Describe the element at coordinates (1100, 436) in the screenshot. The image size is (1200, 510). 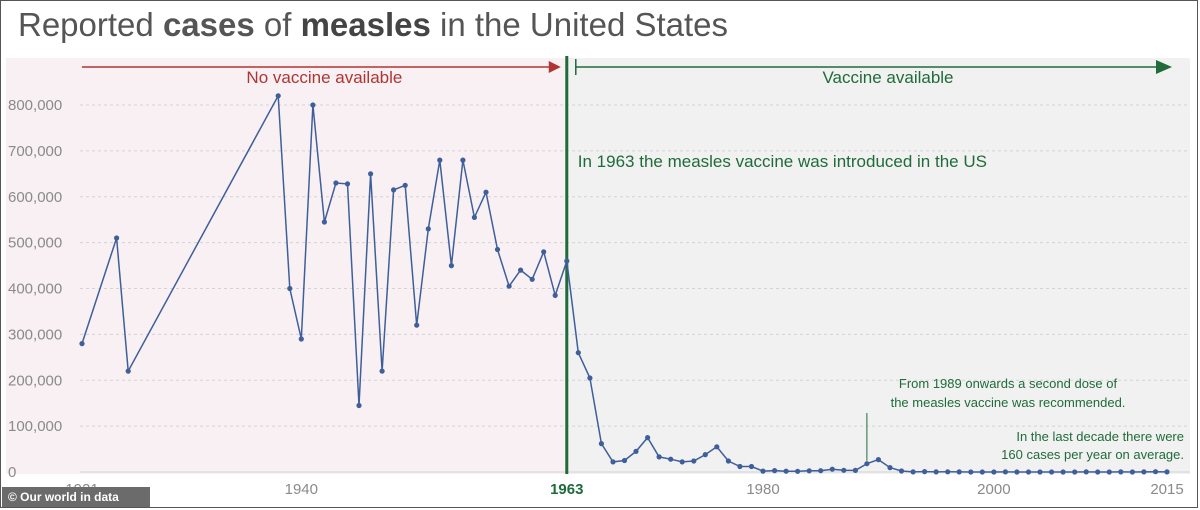
I see `last-decade-note-line1: In the last decade there were` at that location.